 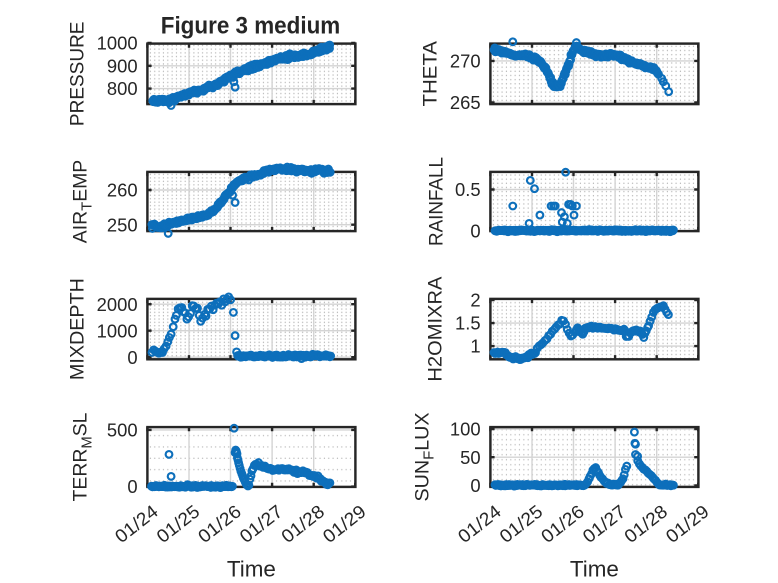 I want to click on svg-text: 1, so click(x=475, y=346).